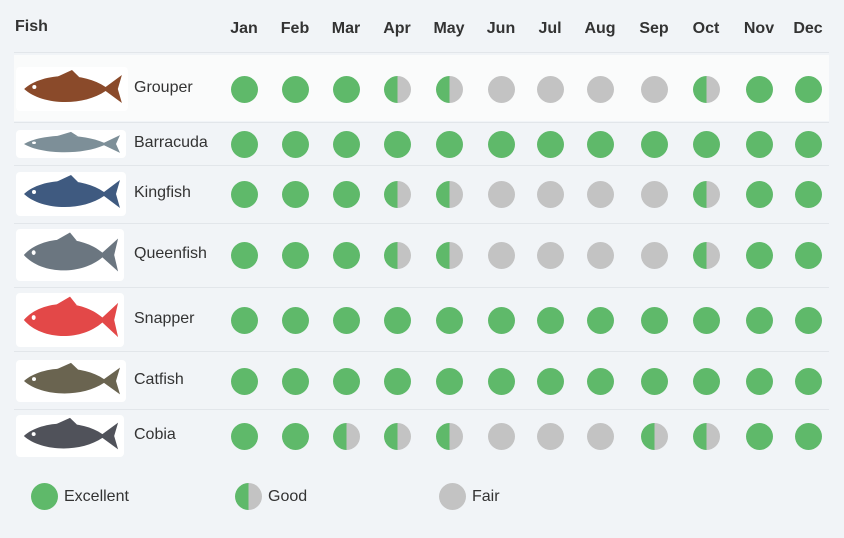 The image size is (844, 538). What do you see at coordinates (271, 496) in the screenshot?
I see `legend-good: Good` at bounding box center [271, 496].